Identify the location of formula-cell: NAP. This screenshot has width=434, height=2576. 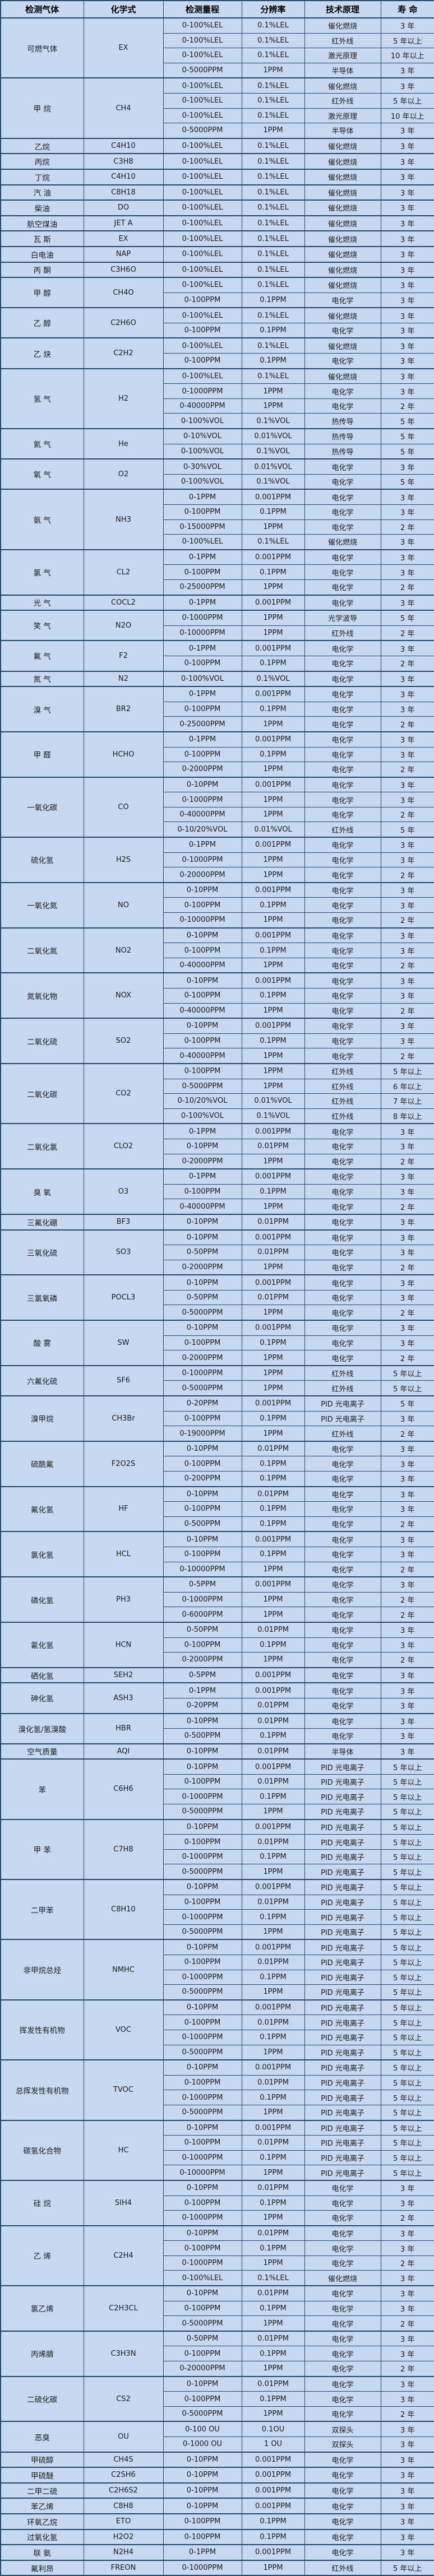
(123, 253).